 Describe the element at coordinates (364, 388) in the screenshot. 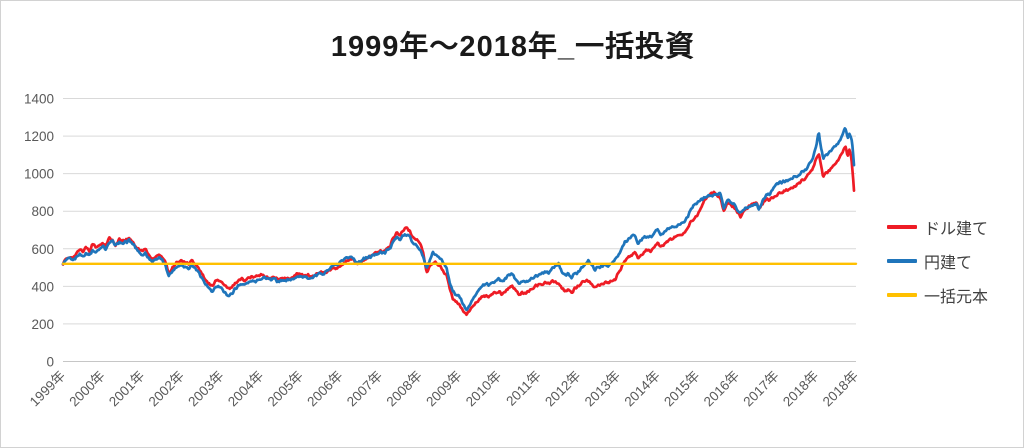

I see `x-axis-tick-label: 2007年` at that location.